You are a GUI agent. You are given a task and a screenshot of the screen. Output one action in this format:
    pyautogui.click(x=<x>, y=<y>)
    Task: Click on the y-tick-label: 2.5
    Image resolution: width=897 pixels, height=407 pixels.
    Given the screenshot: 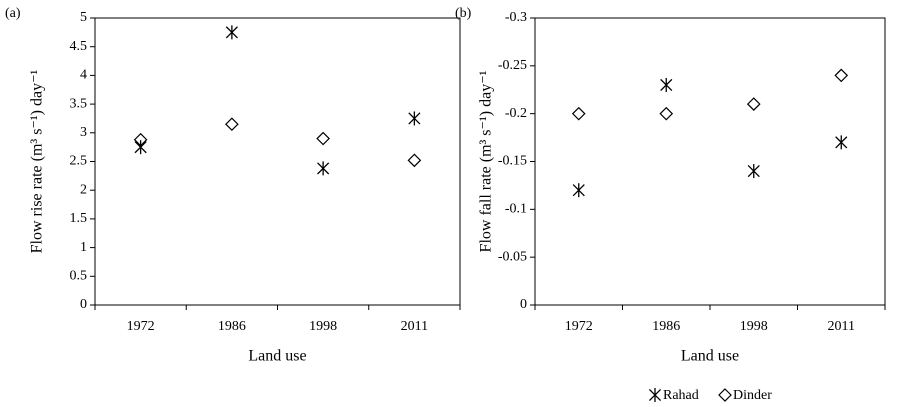 What is the action you would take?
    pyautogui.click(x=79, y=161)
    